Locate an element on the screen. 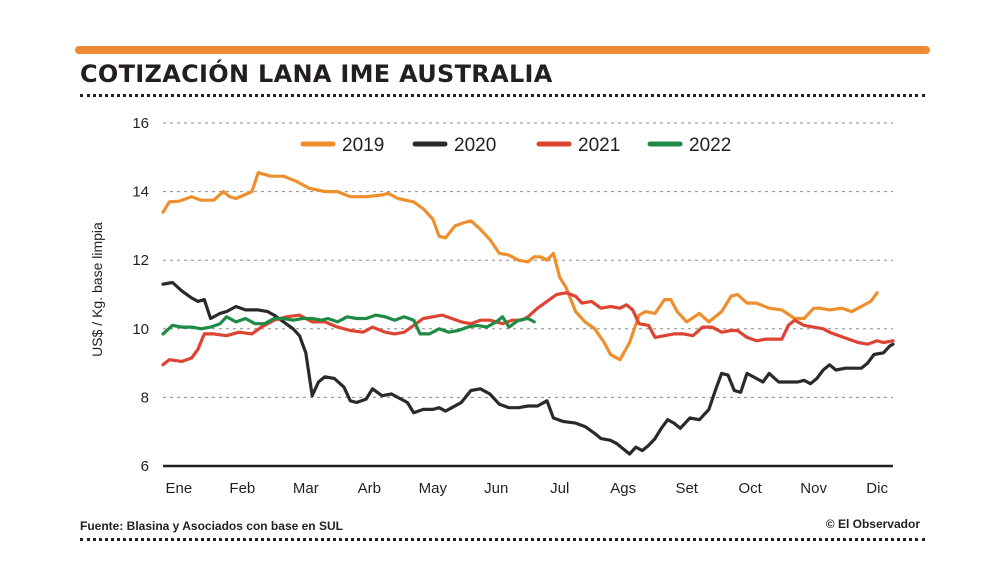 The height and width of the screenshot is (583, 1000). x-tick-label: Ags is located at coordinates (623, 488).